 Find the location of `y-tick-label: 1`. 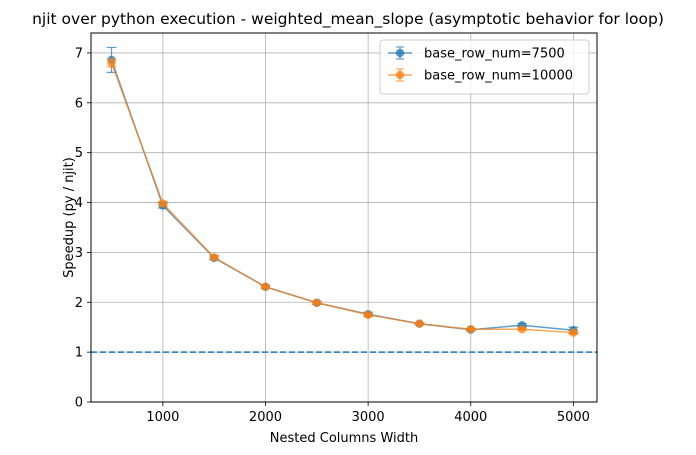

y-tick-label: 1 is located at coordinates (79, 353).